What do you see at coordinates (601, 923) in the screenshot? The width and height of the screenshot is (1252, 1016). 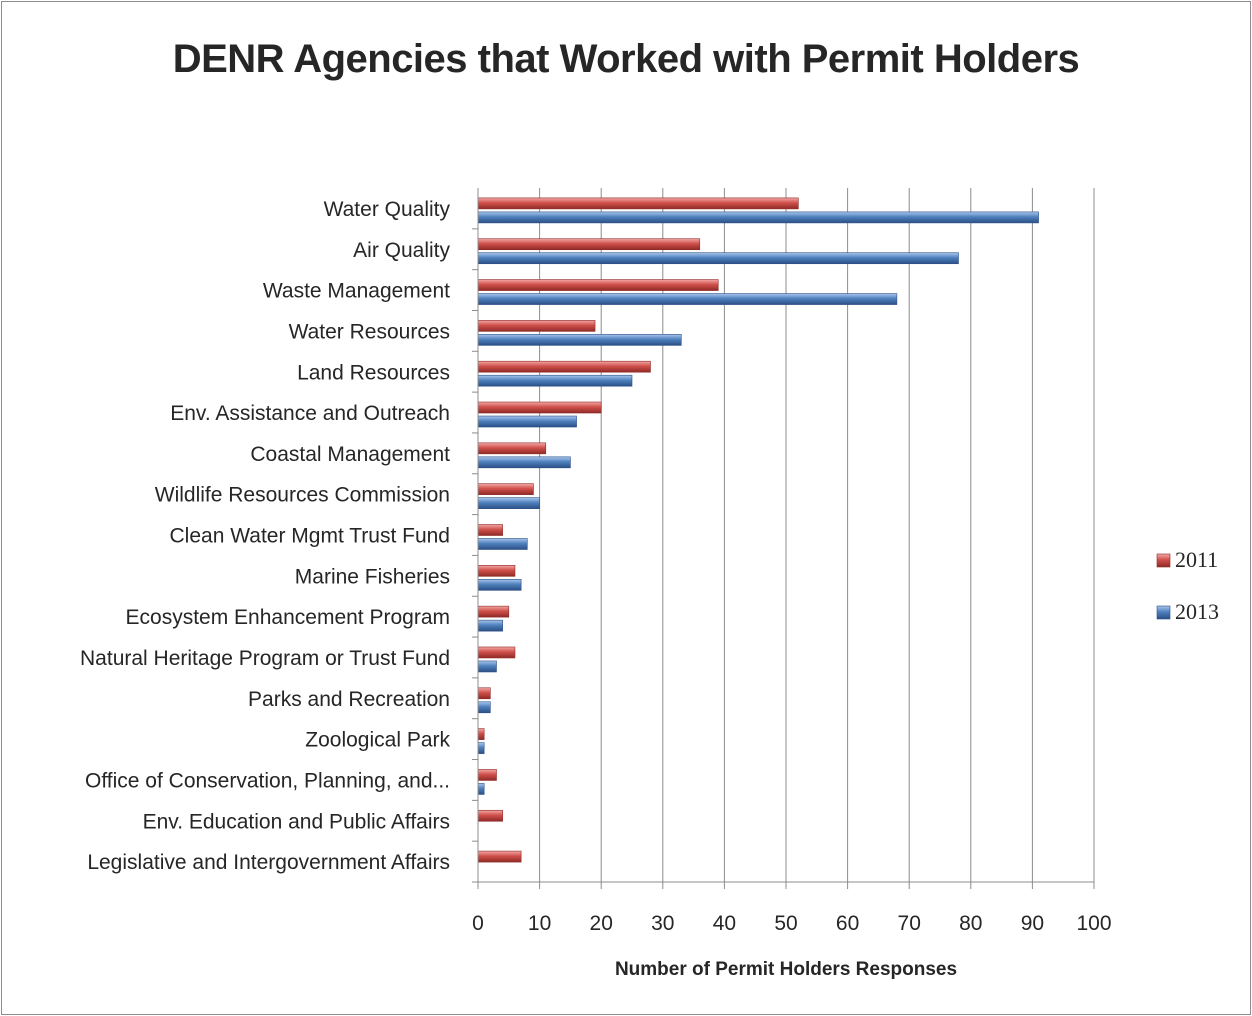 I see `x-tick-label: 20` at bounding box center [601, 923].